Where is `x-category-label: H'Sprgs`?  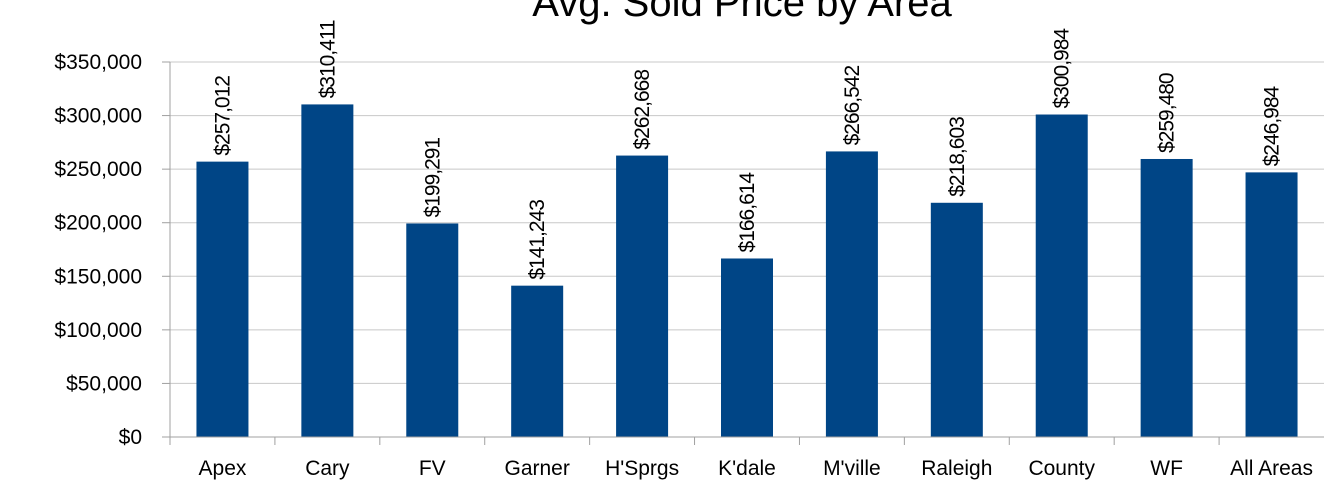 x-category-label: H'Sprgs is located at coordinates (642, 468).